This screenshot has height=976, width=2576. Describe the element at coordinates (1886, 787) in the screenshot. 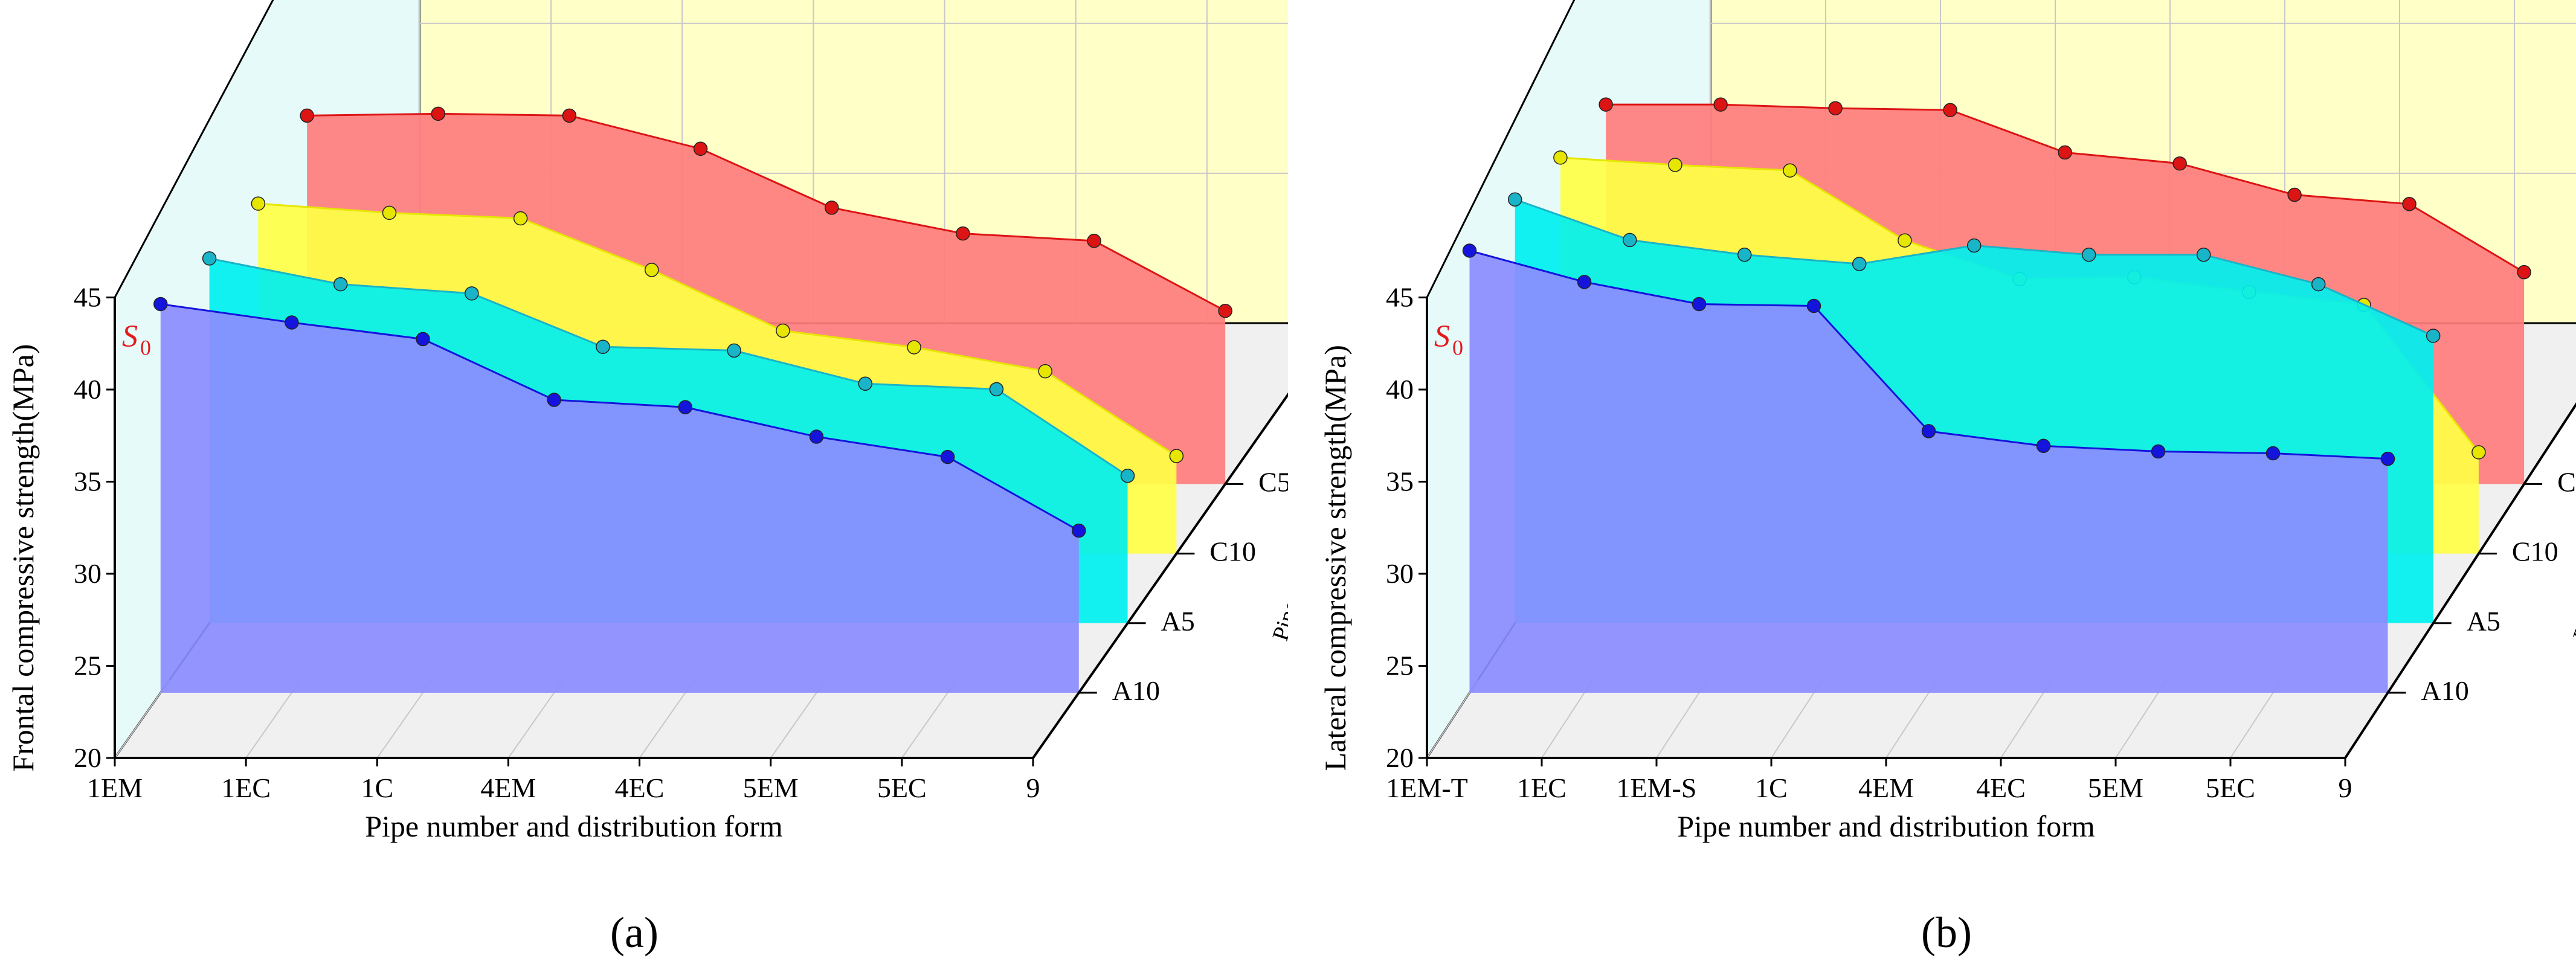

I see `chart-b-xtick-label-4: 4EM` at that location.